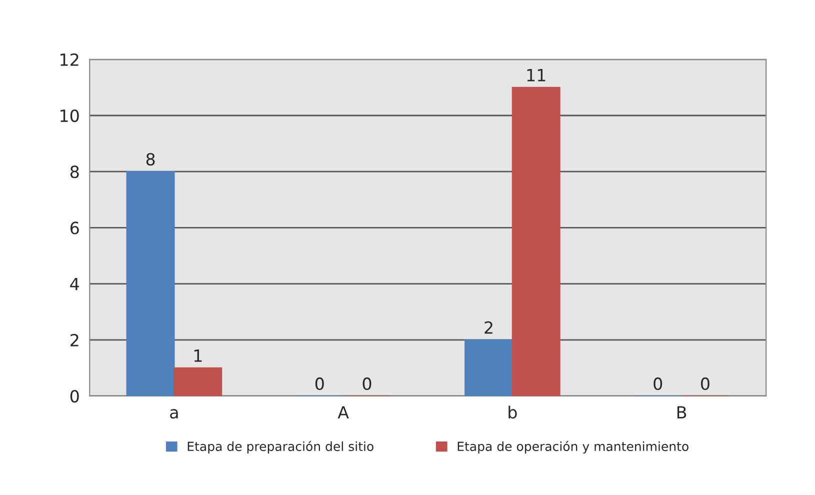 This screenshot has width=815, height=495. I want to click on y-tick-label: 4, so click(74, 284).